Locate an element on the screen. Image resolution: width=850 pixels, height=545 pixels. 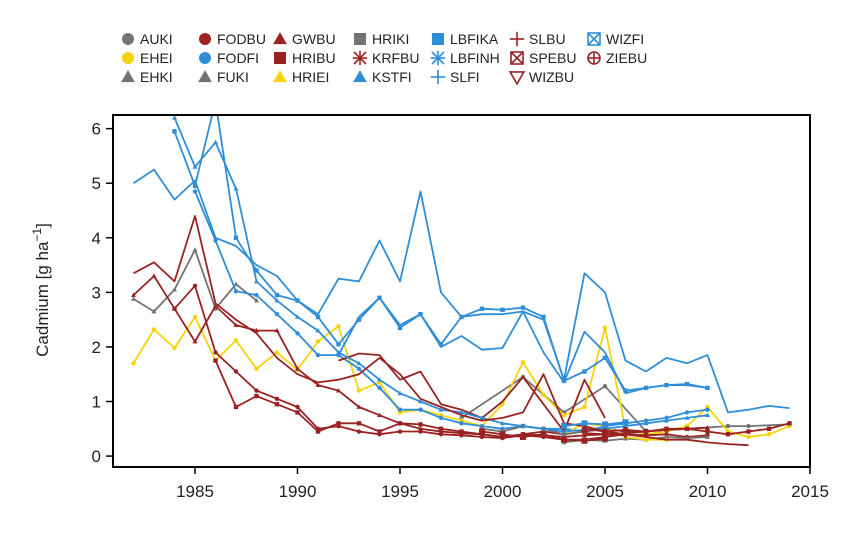
x-axis: 1985 1990 1995 2000 2005 2010 2015 is located at coordinates (502, 484).